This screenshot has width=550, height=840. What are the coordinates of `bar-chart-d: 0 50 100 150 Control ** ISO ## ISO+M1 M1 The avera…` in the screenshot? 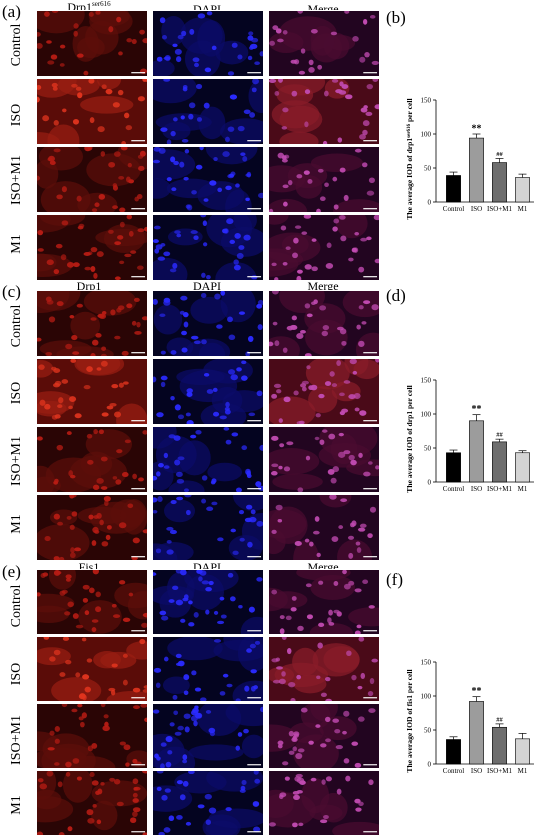 It's located at (467, 440).